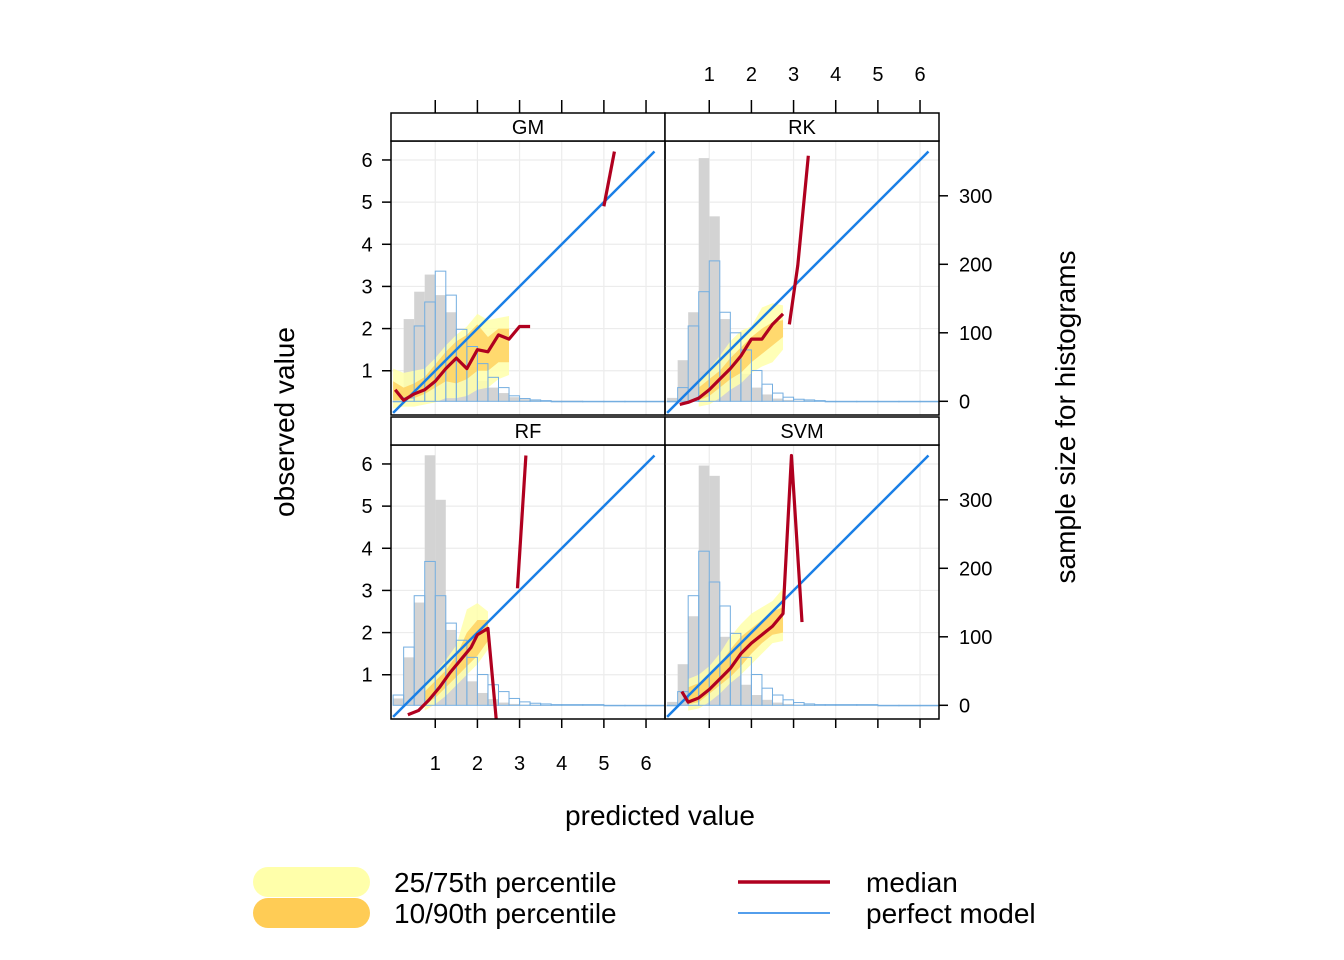 The image size is (1344, 960). I want to click on x-tick-label: 1, so click(435, 764).